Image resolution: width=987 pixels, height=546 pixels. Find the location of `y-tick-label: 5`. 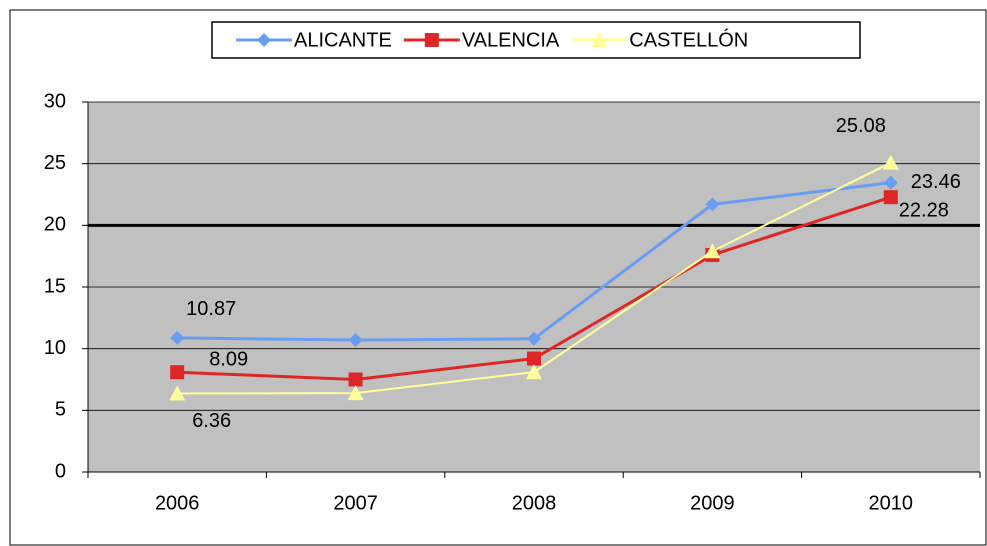

y-tick-label: 5 is located at coordinates (60, 410).